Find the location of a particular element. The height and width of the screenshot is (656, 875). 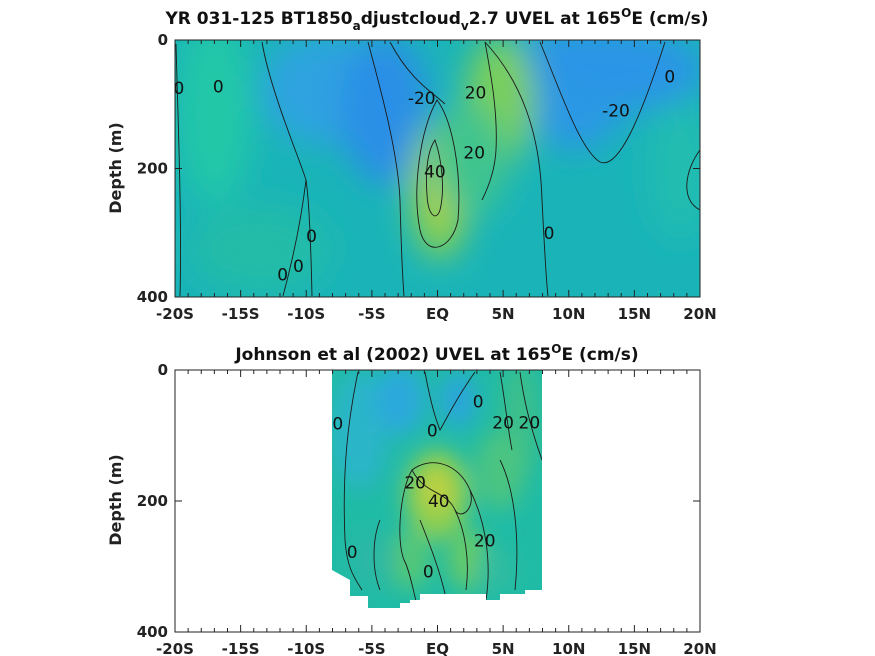

title-subscript: v is located at coordinates (465, 26).